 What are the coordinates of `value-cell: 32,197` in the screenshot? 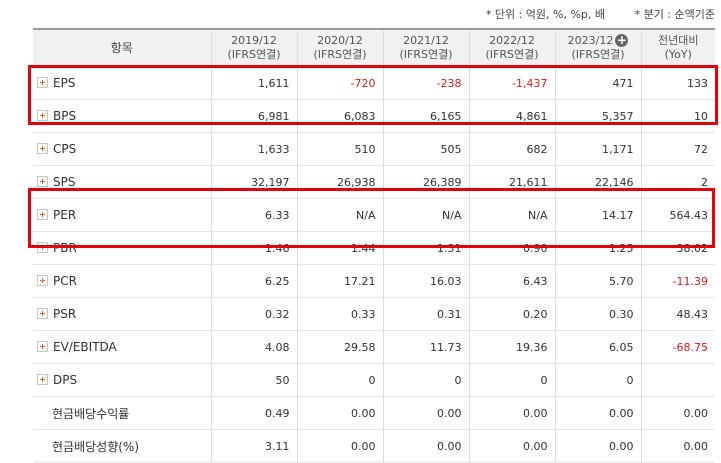 It's located at (253, 182).